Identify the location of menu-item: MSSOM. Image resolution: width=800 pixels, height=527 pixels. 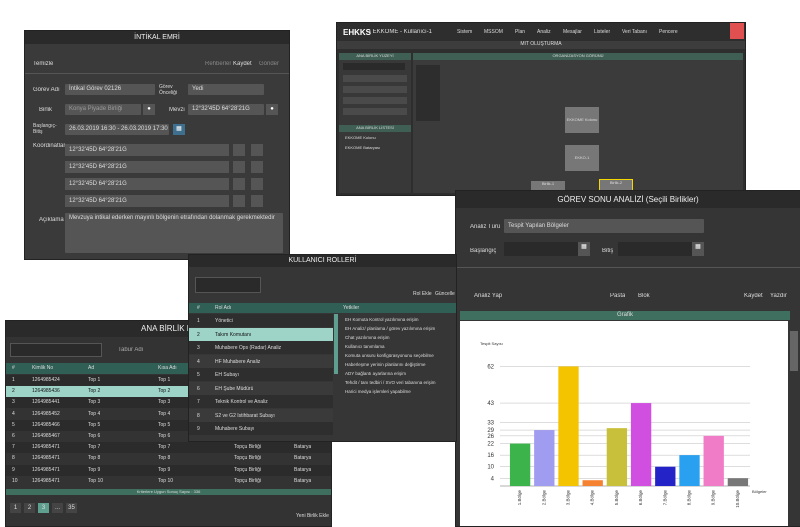
(493, 32).